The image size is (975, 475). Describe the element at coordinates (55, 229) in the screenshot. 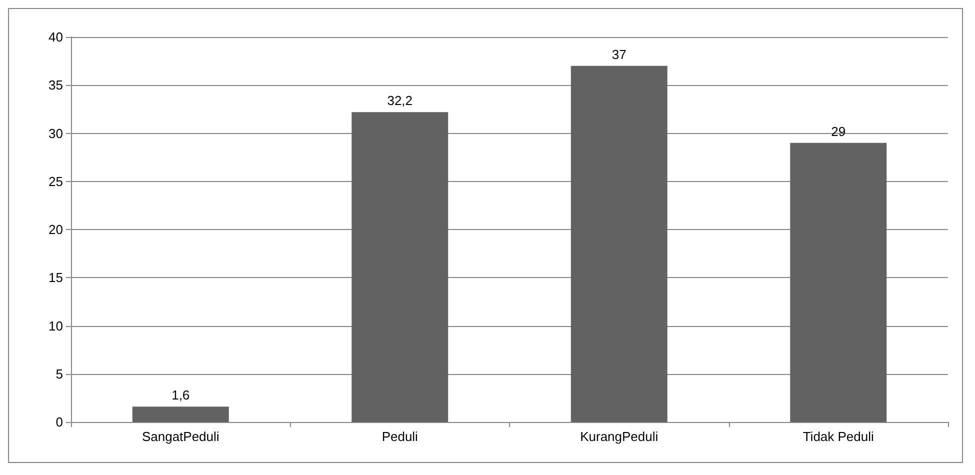

I see `y-tick-label: 20` at that location.